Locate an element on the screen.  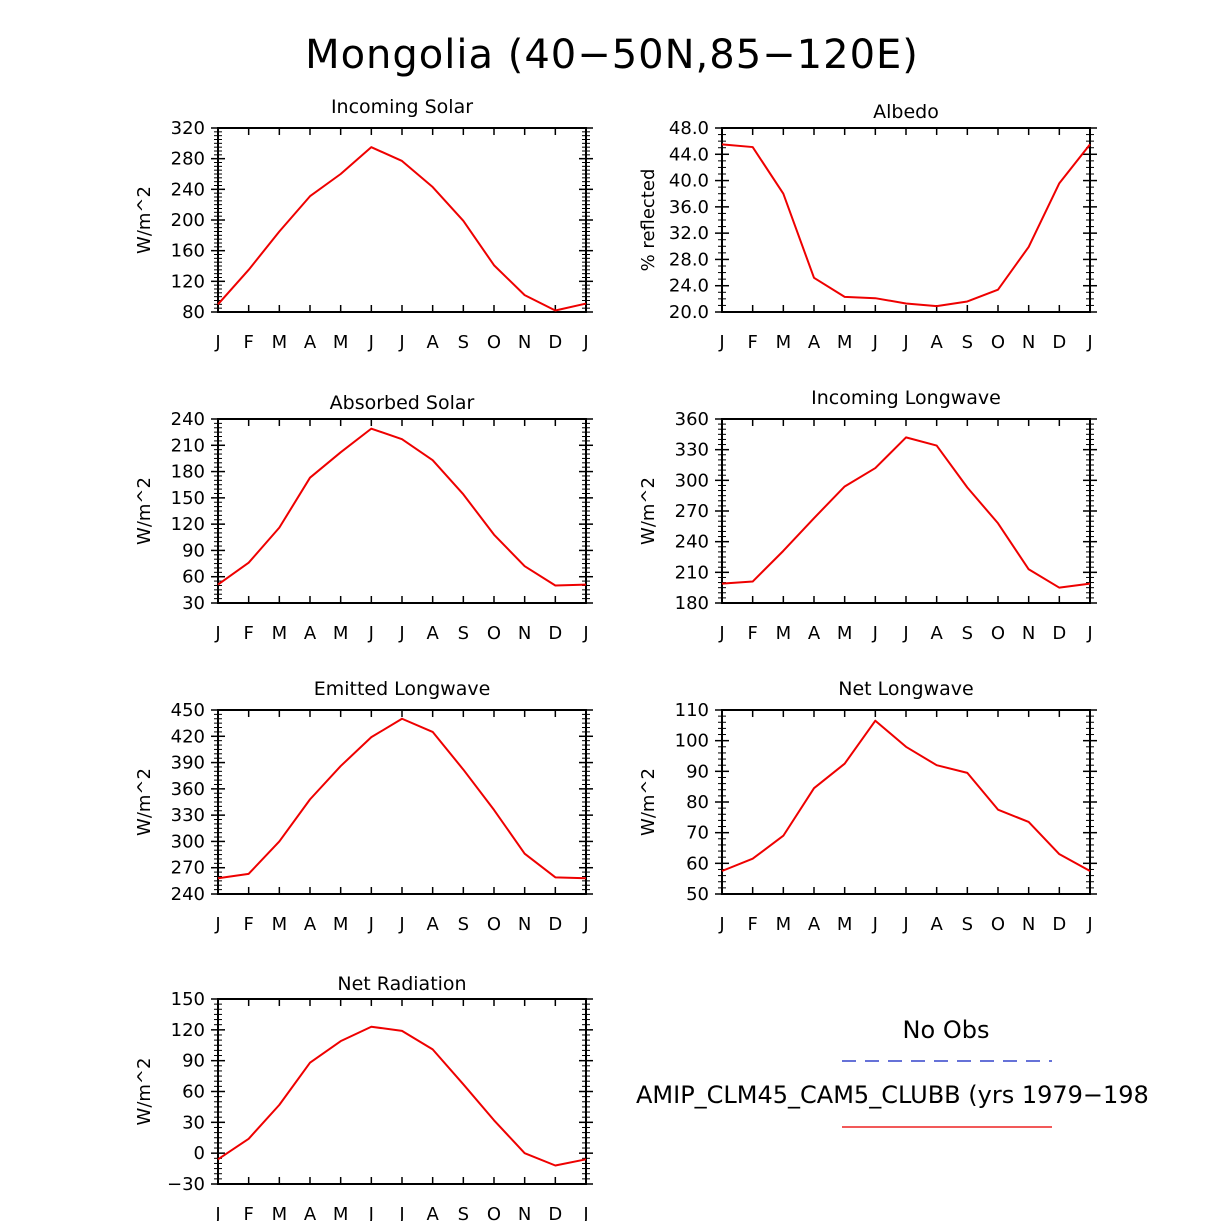
panel-title: Incoming Longwave is located at coordinates (906, 398).